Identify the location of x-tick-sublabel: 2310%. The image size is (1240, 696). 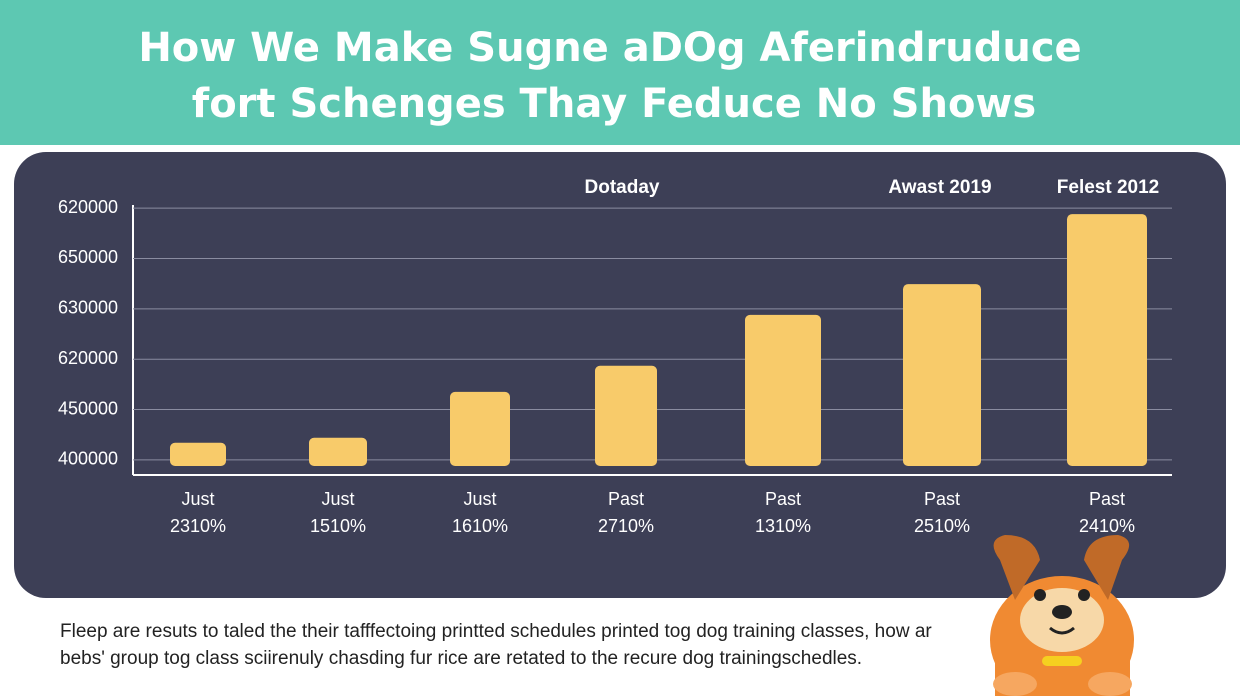
(198, 526).